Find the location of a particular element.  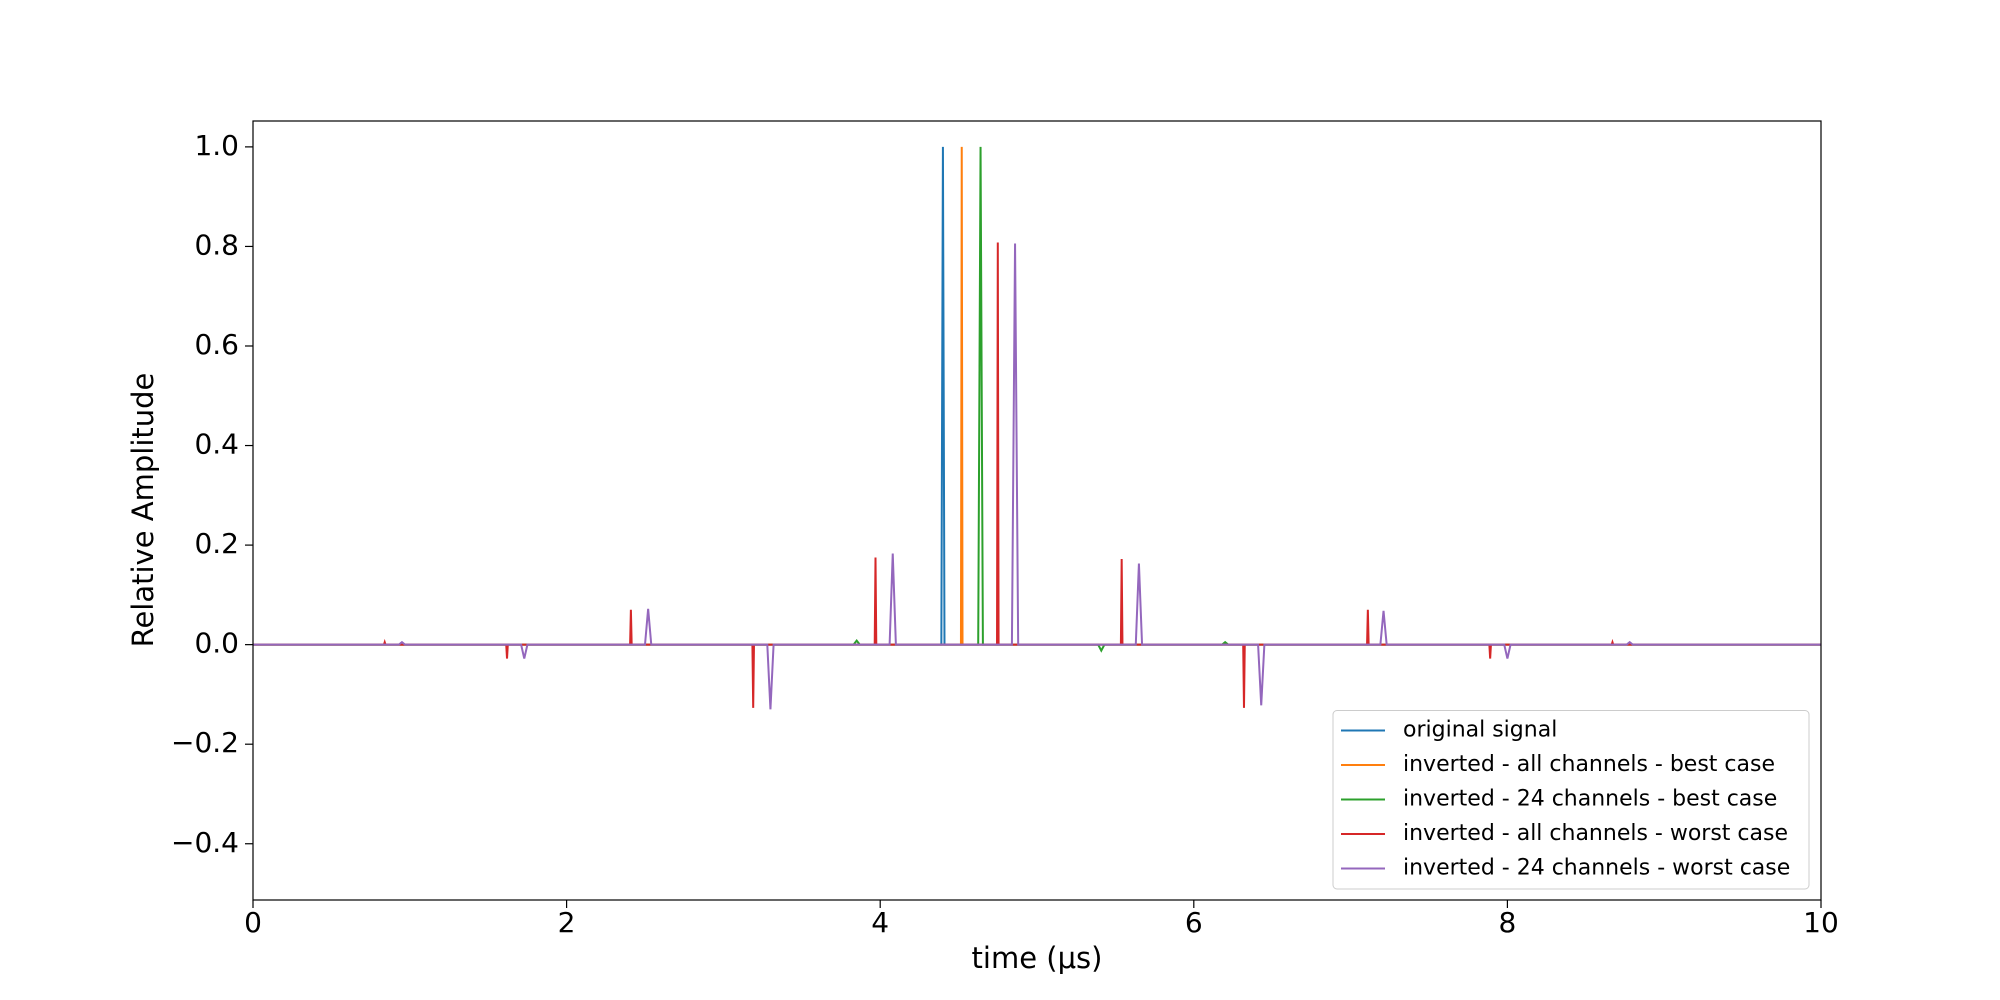

y-tick-label: 0.8 is located at coordinates (216, 244).